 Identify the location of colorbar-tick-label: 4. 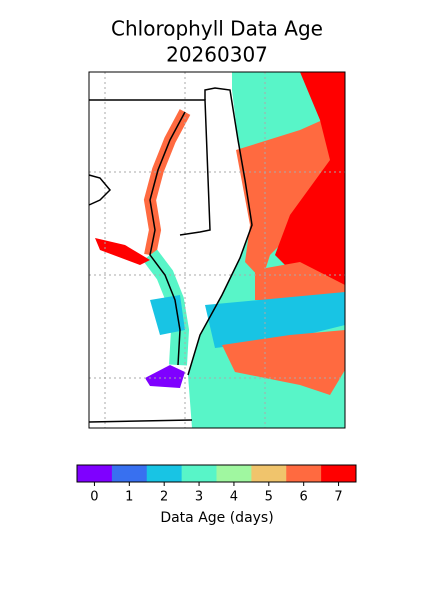
(234, 497).